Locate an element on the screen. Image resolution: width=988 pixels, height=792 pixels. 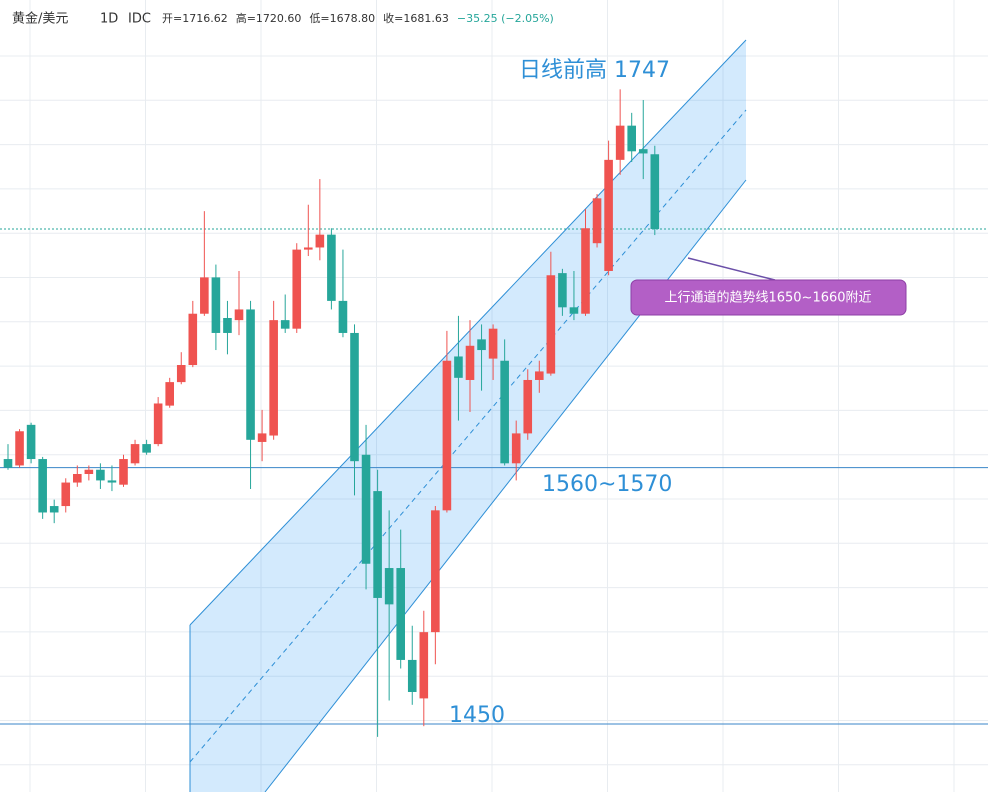
ohlc-text: −35.25 (−2.05%) is located at coordinates (505, 18).